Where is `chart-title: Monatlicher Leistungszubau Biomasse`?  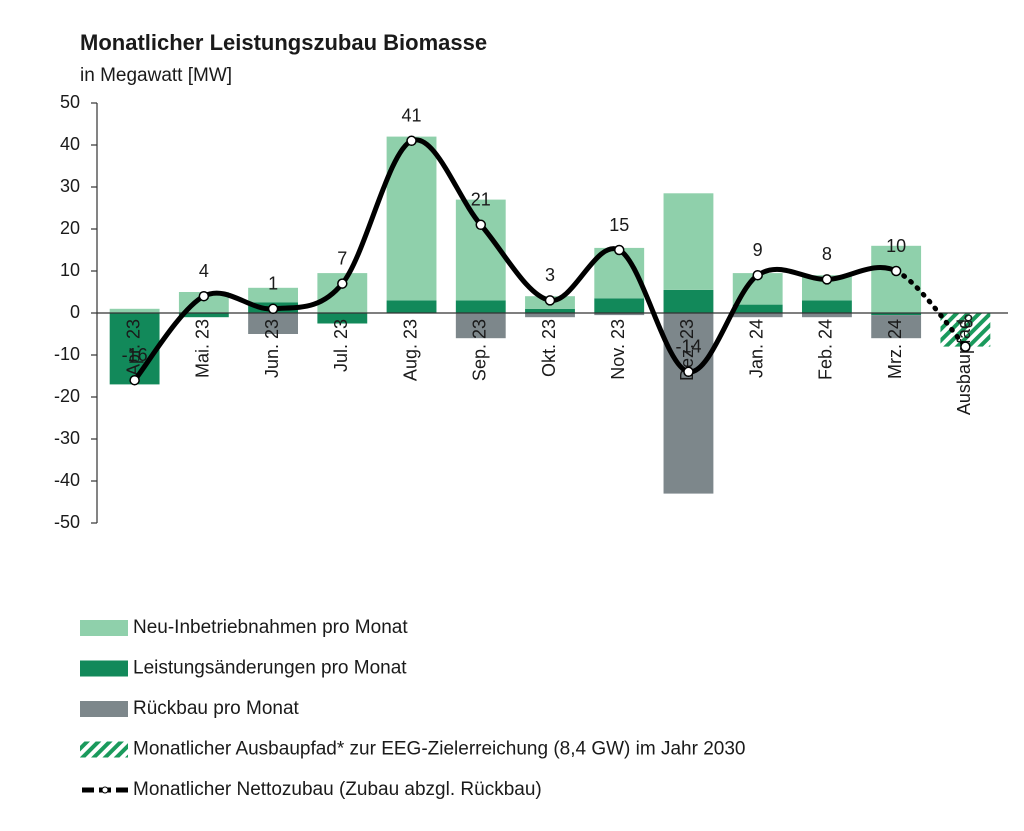
chart-title: Monatlicher Leistungszubau Biomasse is located at coordinates (283, 42).